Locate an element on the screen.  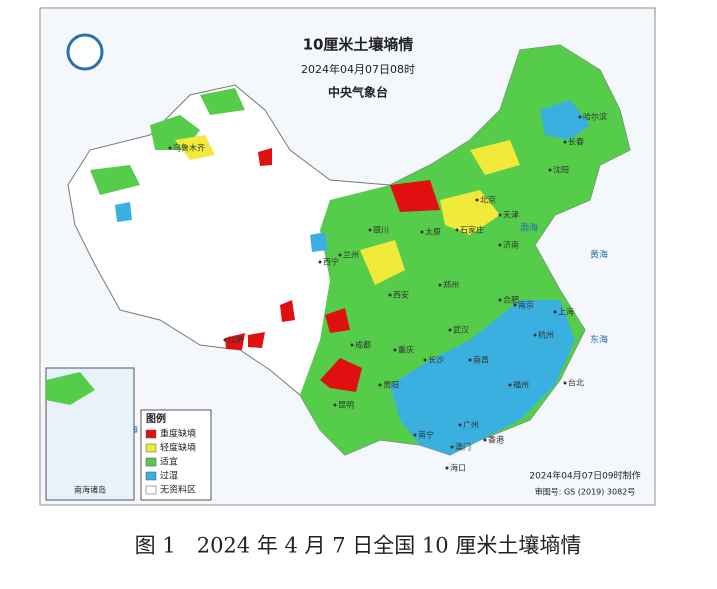
legend-label: 适宜 is located at coordinates (169, 462).